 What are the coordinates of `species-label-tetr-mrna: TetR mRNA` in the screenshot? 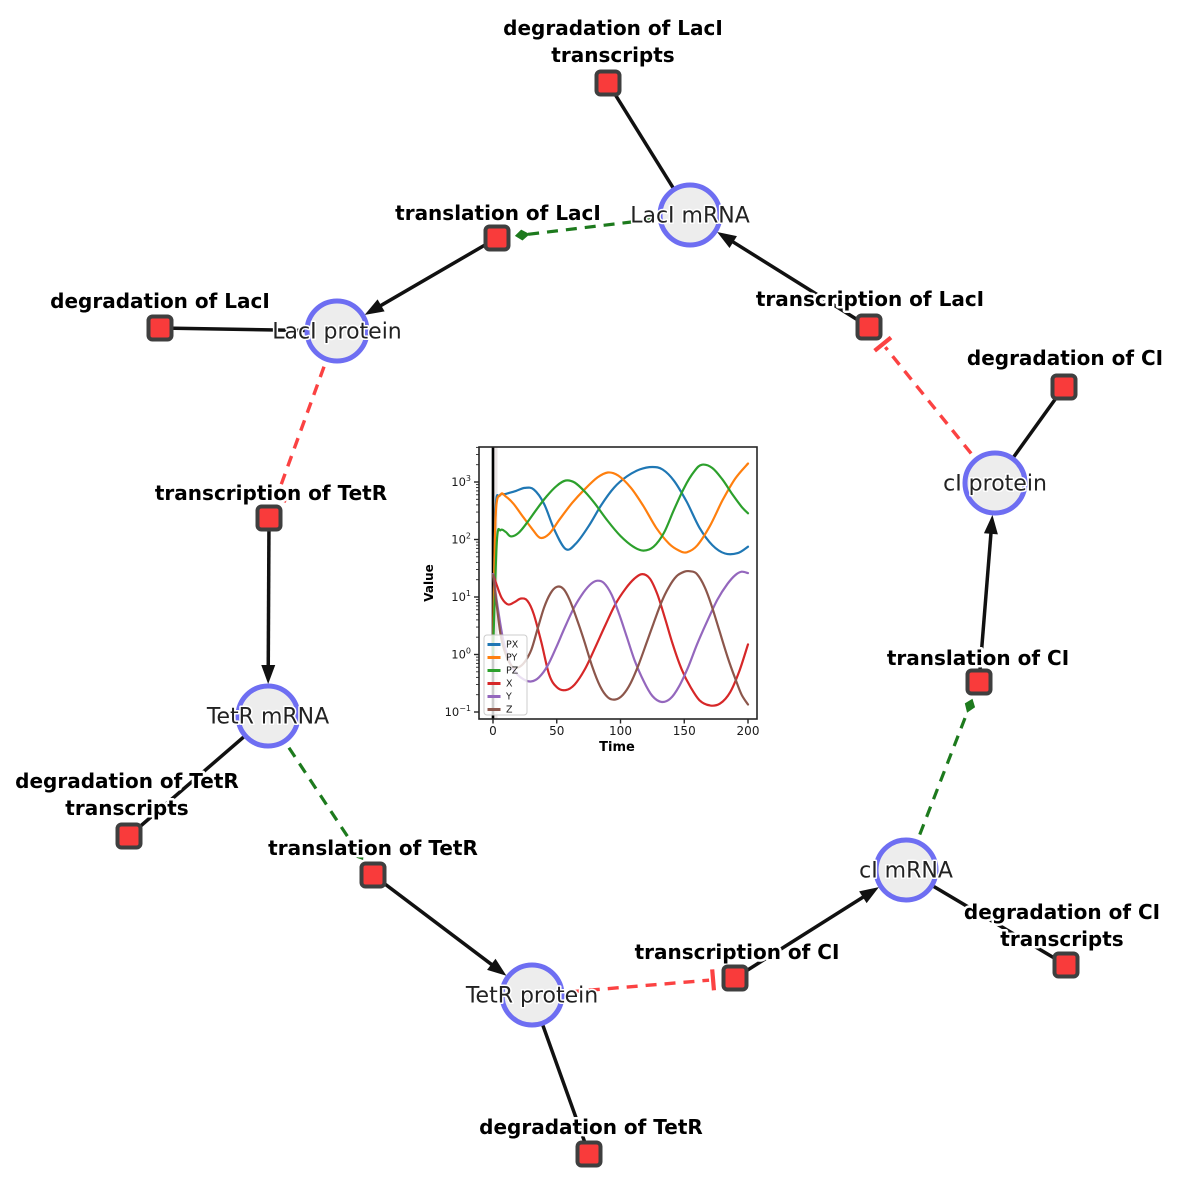 It's located at (267, 717).